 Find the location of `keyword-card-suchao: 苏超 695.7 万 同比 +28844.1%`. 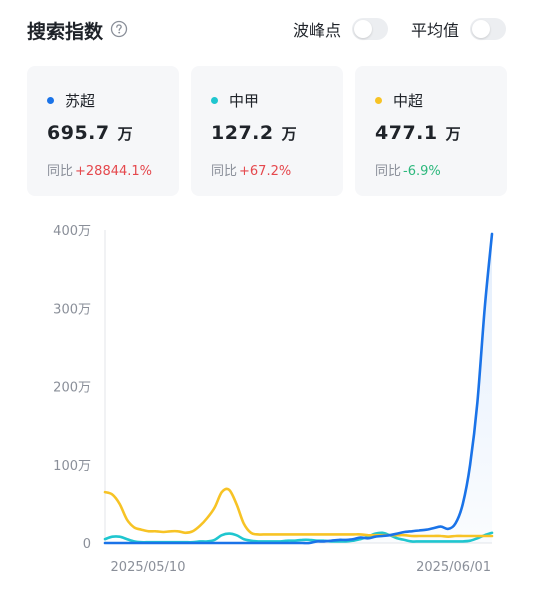

keyword-card-suchao: 苏超 695.7 万 同比 +28844.1% is located at coordinates (103, 131).